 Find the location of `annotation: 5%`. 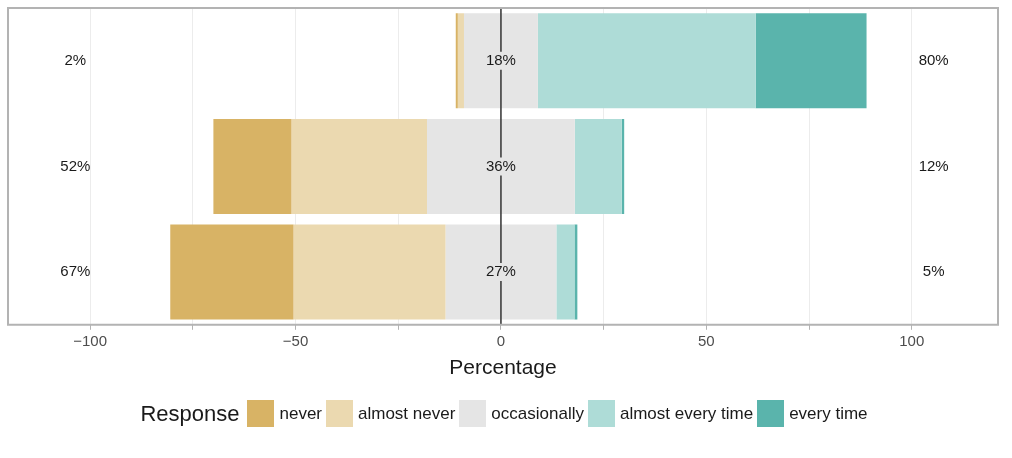

annotation: 5% is located at coordinates (933, 271).